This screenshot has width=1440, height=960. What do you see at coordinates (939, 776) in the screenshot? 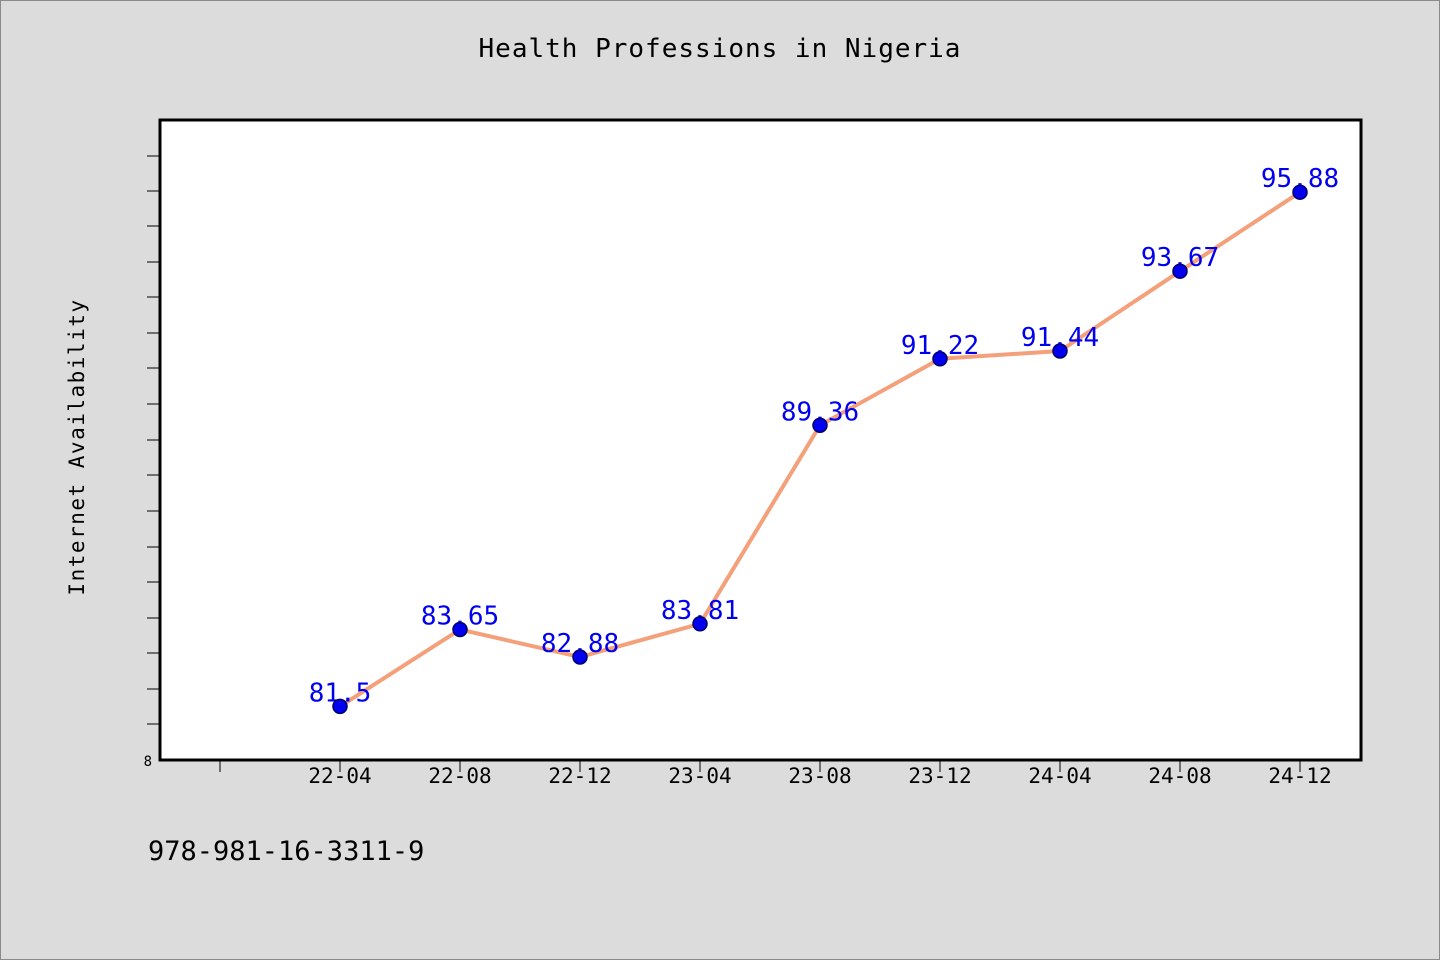
I see `x-tick-label: 23-12` at bounding box center [939, 776].